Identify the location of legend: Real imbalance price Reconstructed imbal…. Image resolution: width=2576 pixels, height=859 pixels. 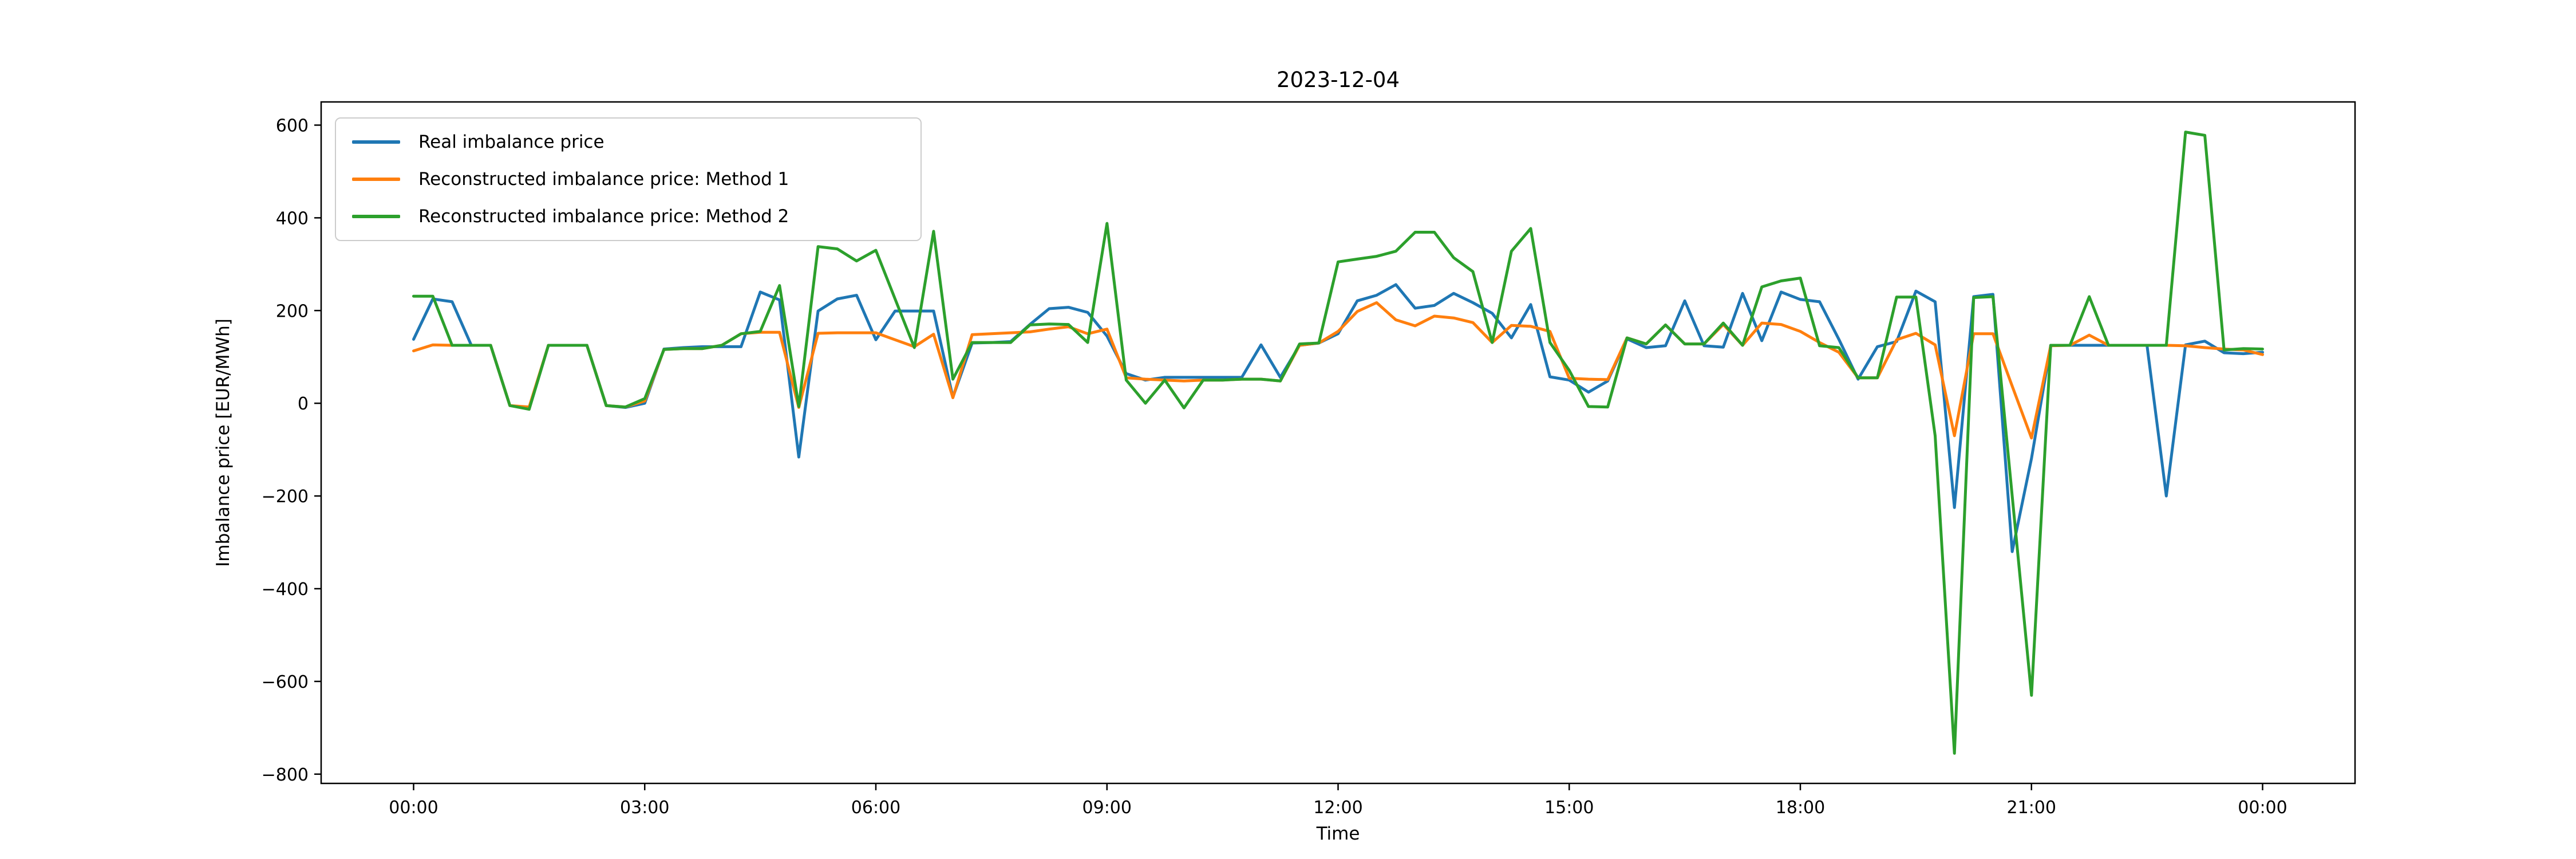
(628, 179).